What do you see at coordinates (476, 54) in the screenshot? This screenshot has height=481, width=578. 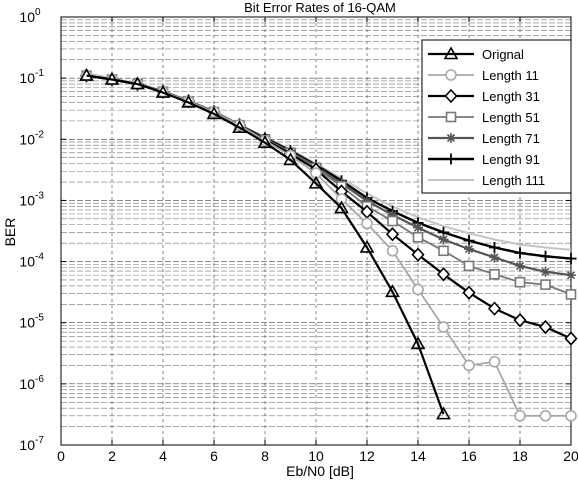 I see `legend-entry: Orignal` at bounding box center [476, 54].